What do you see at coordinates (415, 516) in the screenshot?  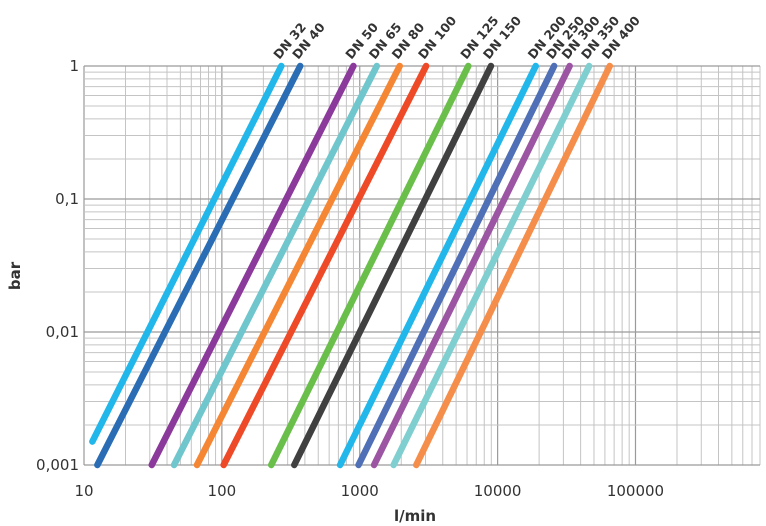 I see `x-axis-title: l/min` at bounding box center [415, 516].